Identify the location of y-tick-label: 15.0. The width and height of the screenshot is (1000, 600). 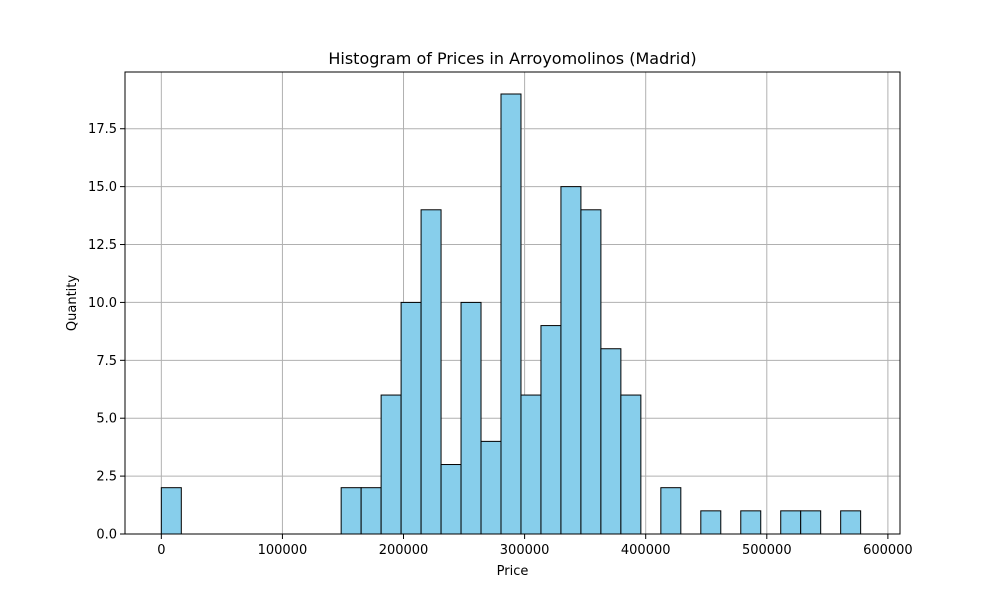
(102, 187).